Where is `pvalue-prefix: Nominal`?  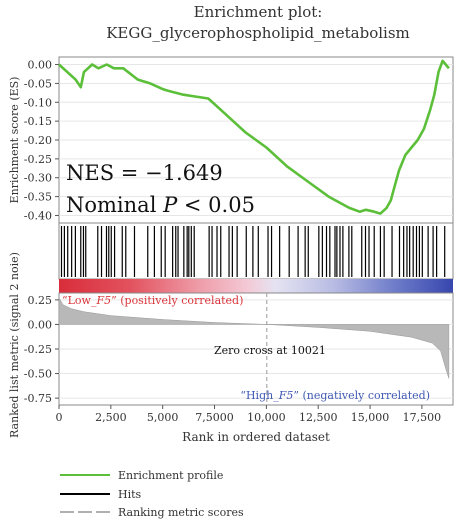
pvalue-prefix: Nominal is located at coordinates (114, 205).